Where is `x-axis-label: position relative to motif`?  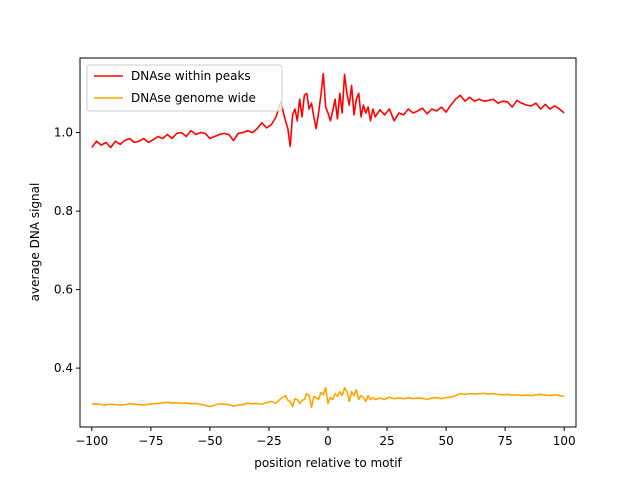
x-axis-label: position relative to motif is located at coordinates (328, 463).